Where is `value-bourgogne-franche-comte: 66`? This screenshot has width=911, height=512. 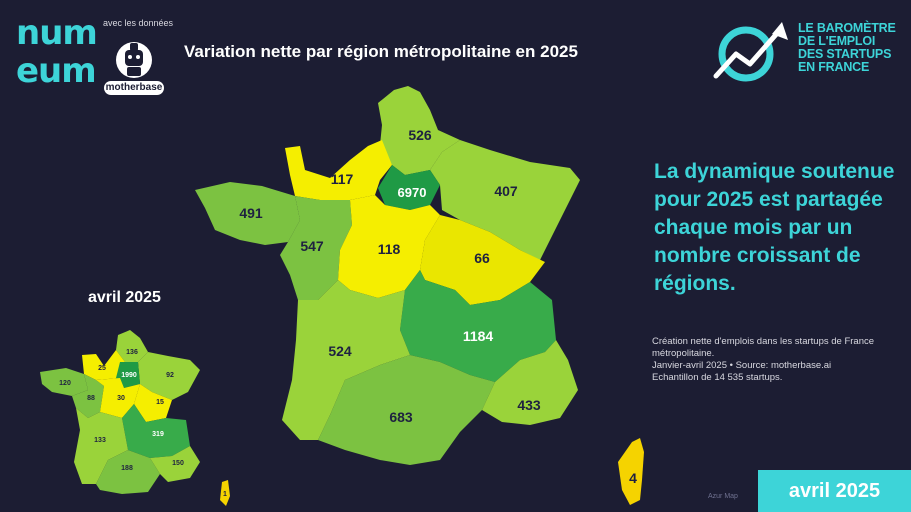
value-bourgogne-franche-comte: 66 is located at coordinates (482, 258).